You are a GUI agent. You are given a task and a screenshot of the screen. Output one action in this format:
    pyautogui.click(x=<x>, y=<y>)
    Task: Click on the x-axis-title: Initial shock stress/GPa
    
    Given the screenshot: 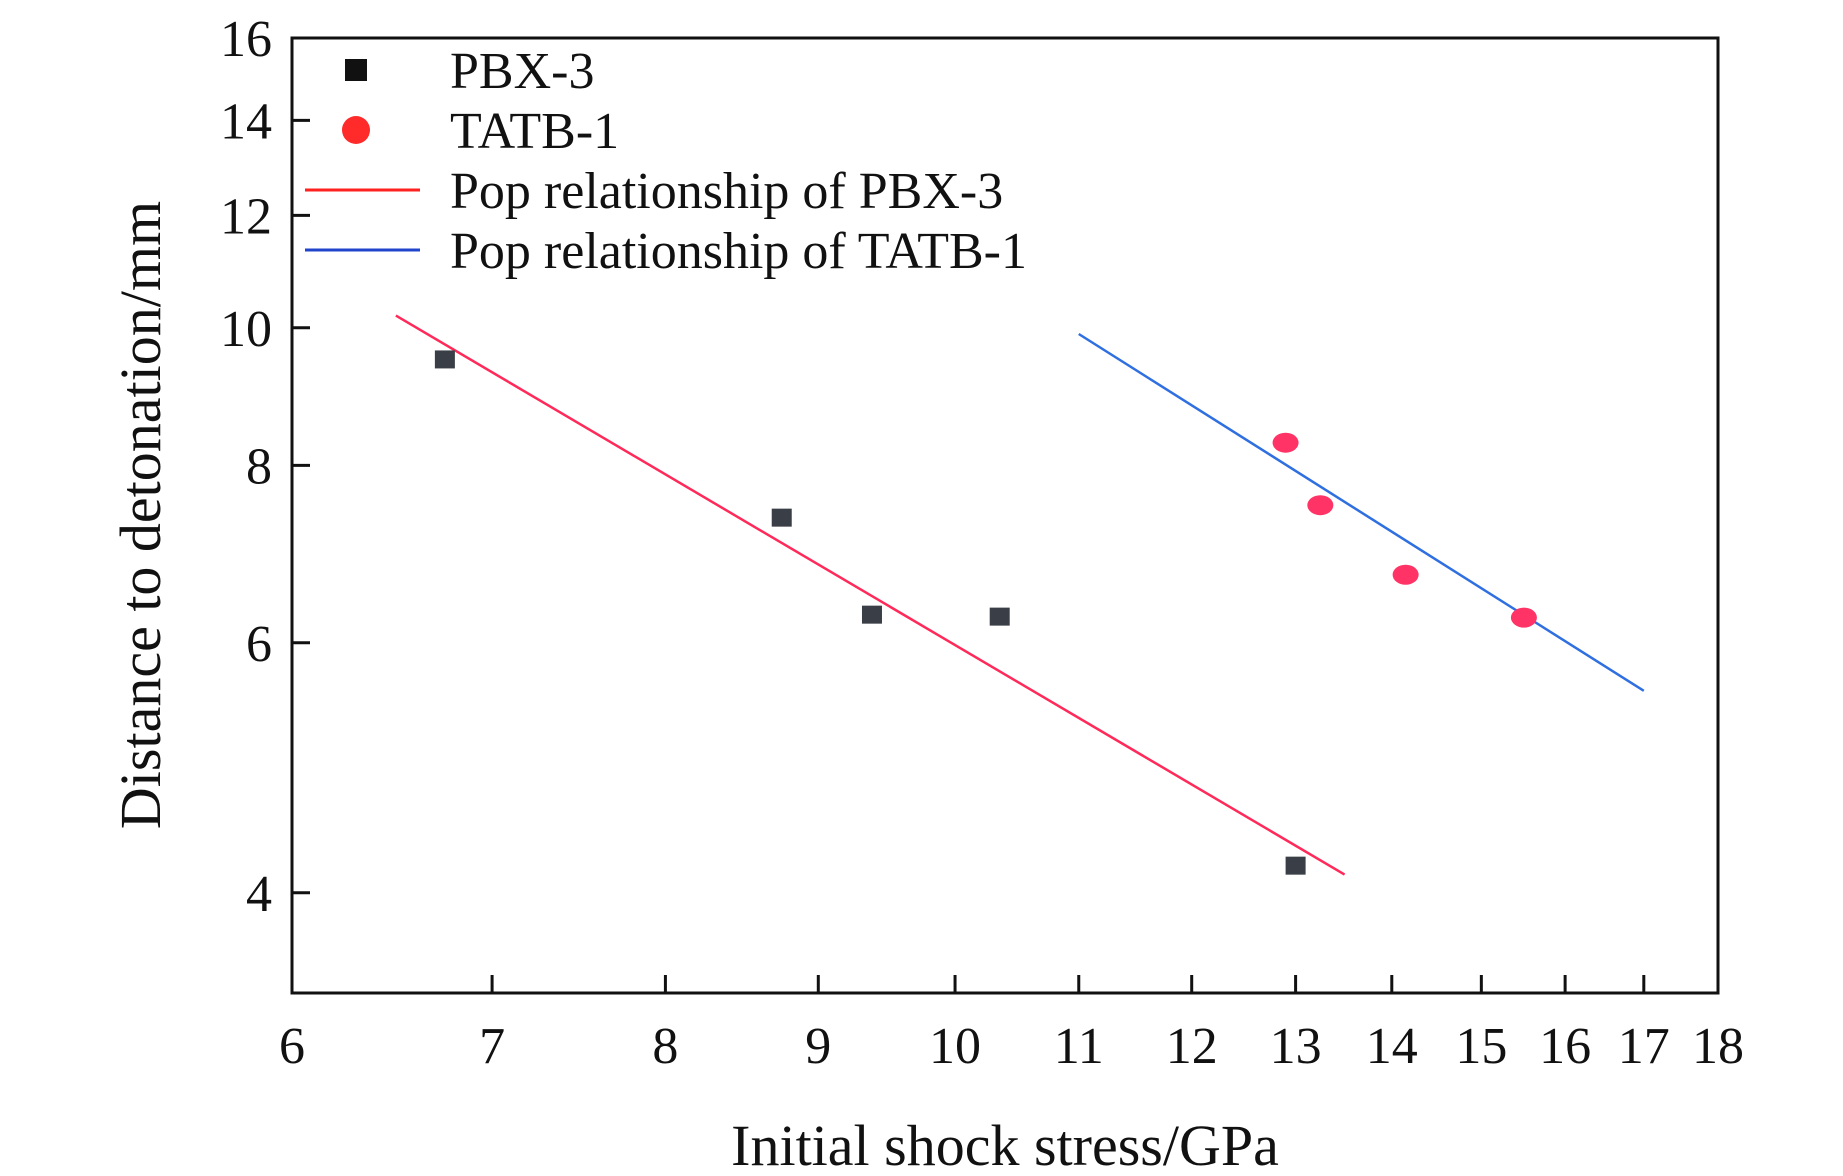 What is the action you would take?
    pyautogui.click(x=1005, y=1144)
    